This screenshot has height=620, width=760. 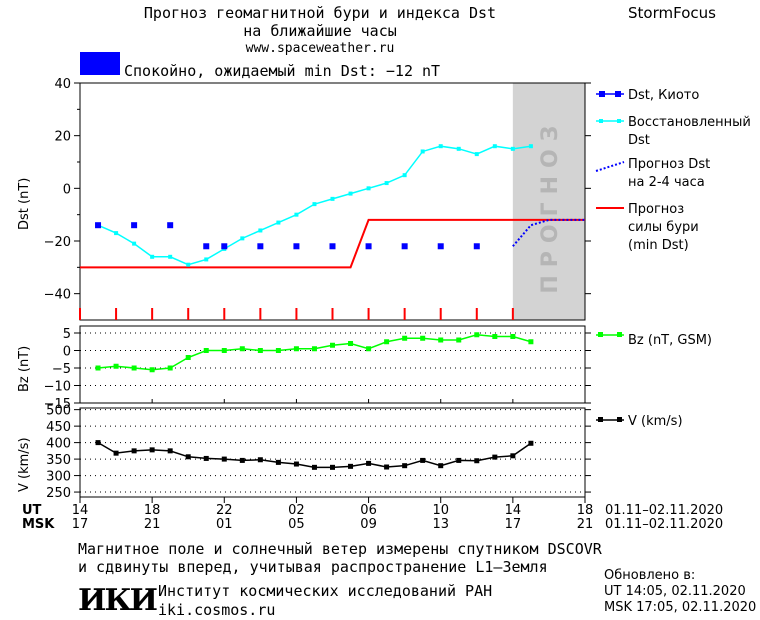 I want to click on status-text: Спокойно, ожидаемый min Dst: −12 nT, so click(x=282, y=71).